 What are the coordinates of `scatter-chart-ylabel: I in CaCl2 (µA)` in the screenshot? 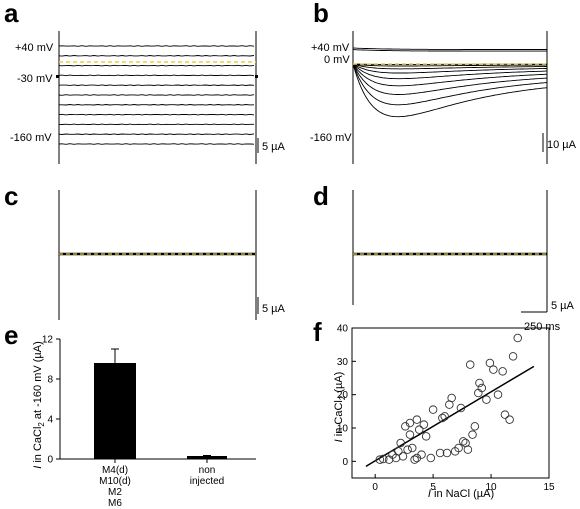 It's located at (340, 407).